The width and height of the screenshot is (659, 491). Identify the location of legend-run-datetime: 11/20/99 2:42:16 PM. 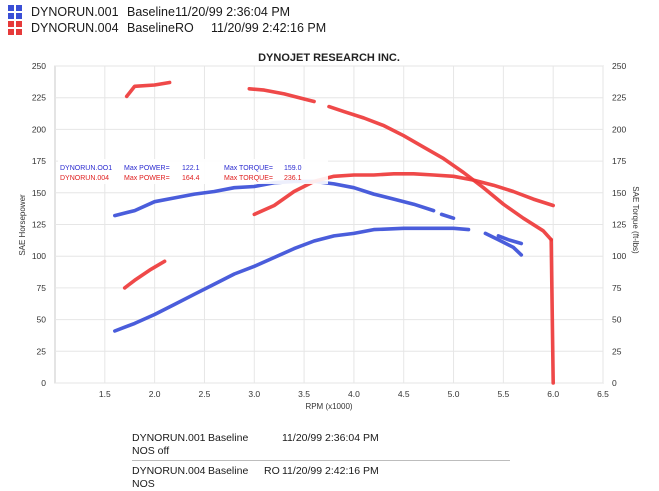
(269, 28).